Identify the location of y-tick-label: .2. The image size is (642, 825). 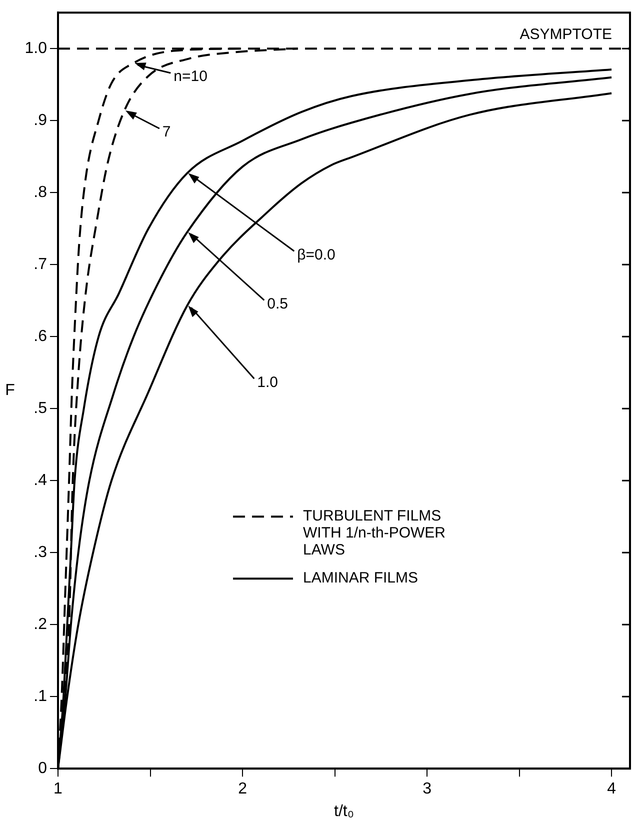
(41, 625).